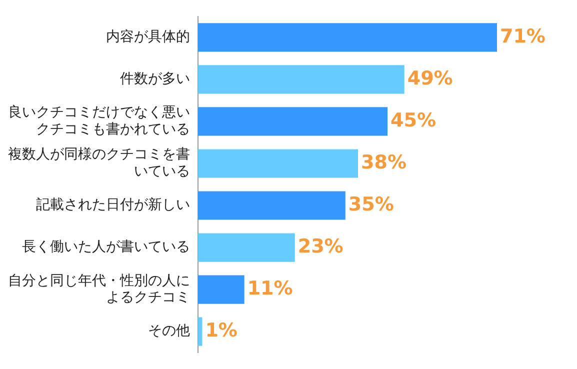 Image resolution: width=577 pixels, height=369 pixels. Describe the element at coordinates (413, 120) in the screenshot. I see `data-label: 45%` at that location.